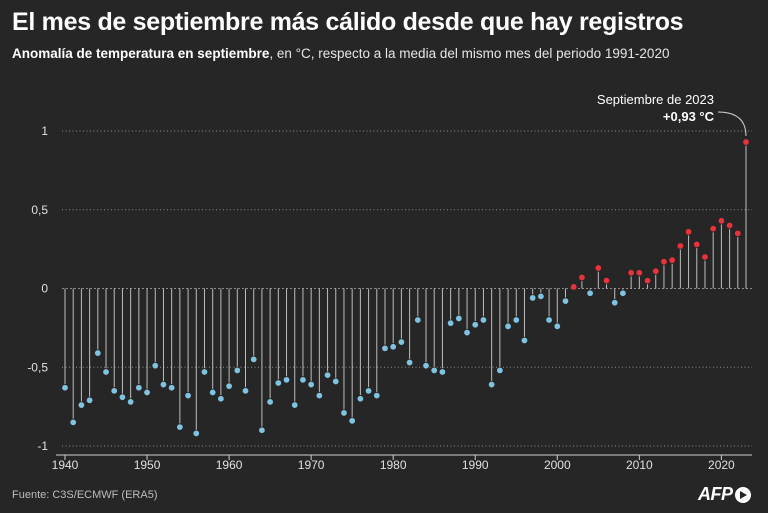  I want to click on afp-logo-icon, so click(742, 494).